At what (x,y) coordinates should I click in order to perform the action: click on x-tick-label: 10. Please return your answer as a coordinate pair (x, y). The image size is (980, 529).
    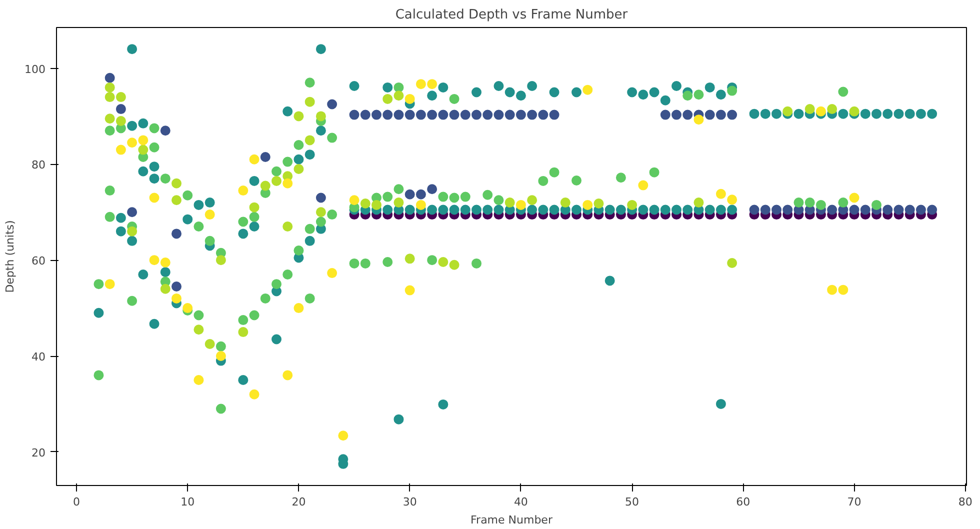
    Looking at the image, I should click on (187, 502).